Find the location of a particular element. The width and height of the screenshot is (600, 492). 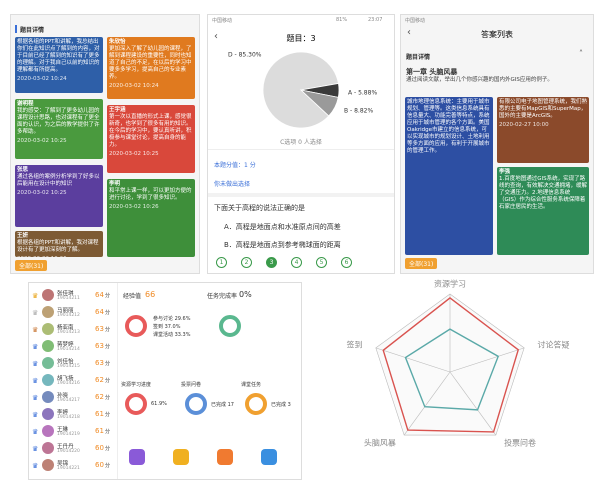

page-button: 6 is located at coordinates (346, 262).